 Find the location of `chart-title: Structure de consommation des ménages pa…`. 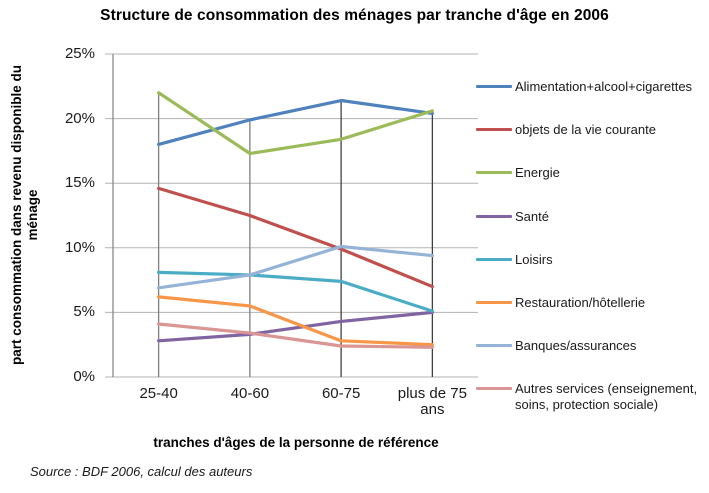

chart-title: Structure de consommation des ménages pa… is located at coordinates (354, 15).